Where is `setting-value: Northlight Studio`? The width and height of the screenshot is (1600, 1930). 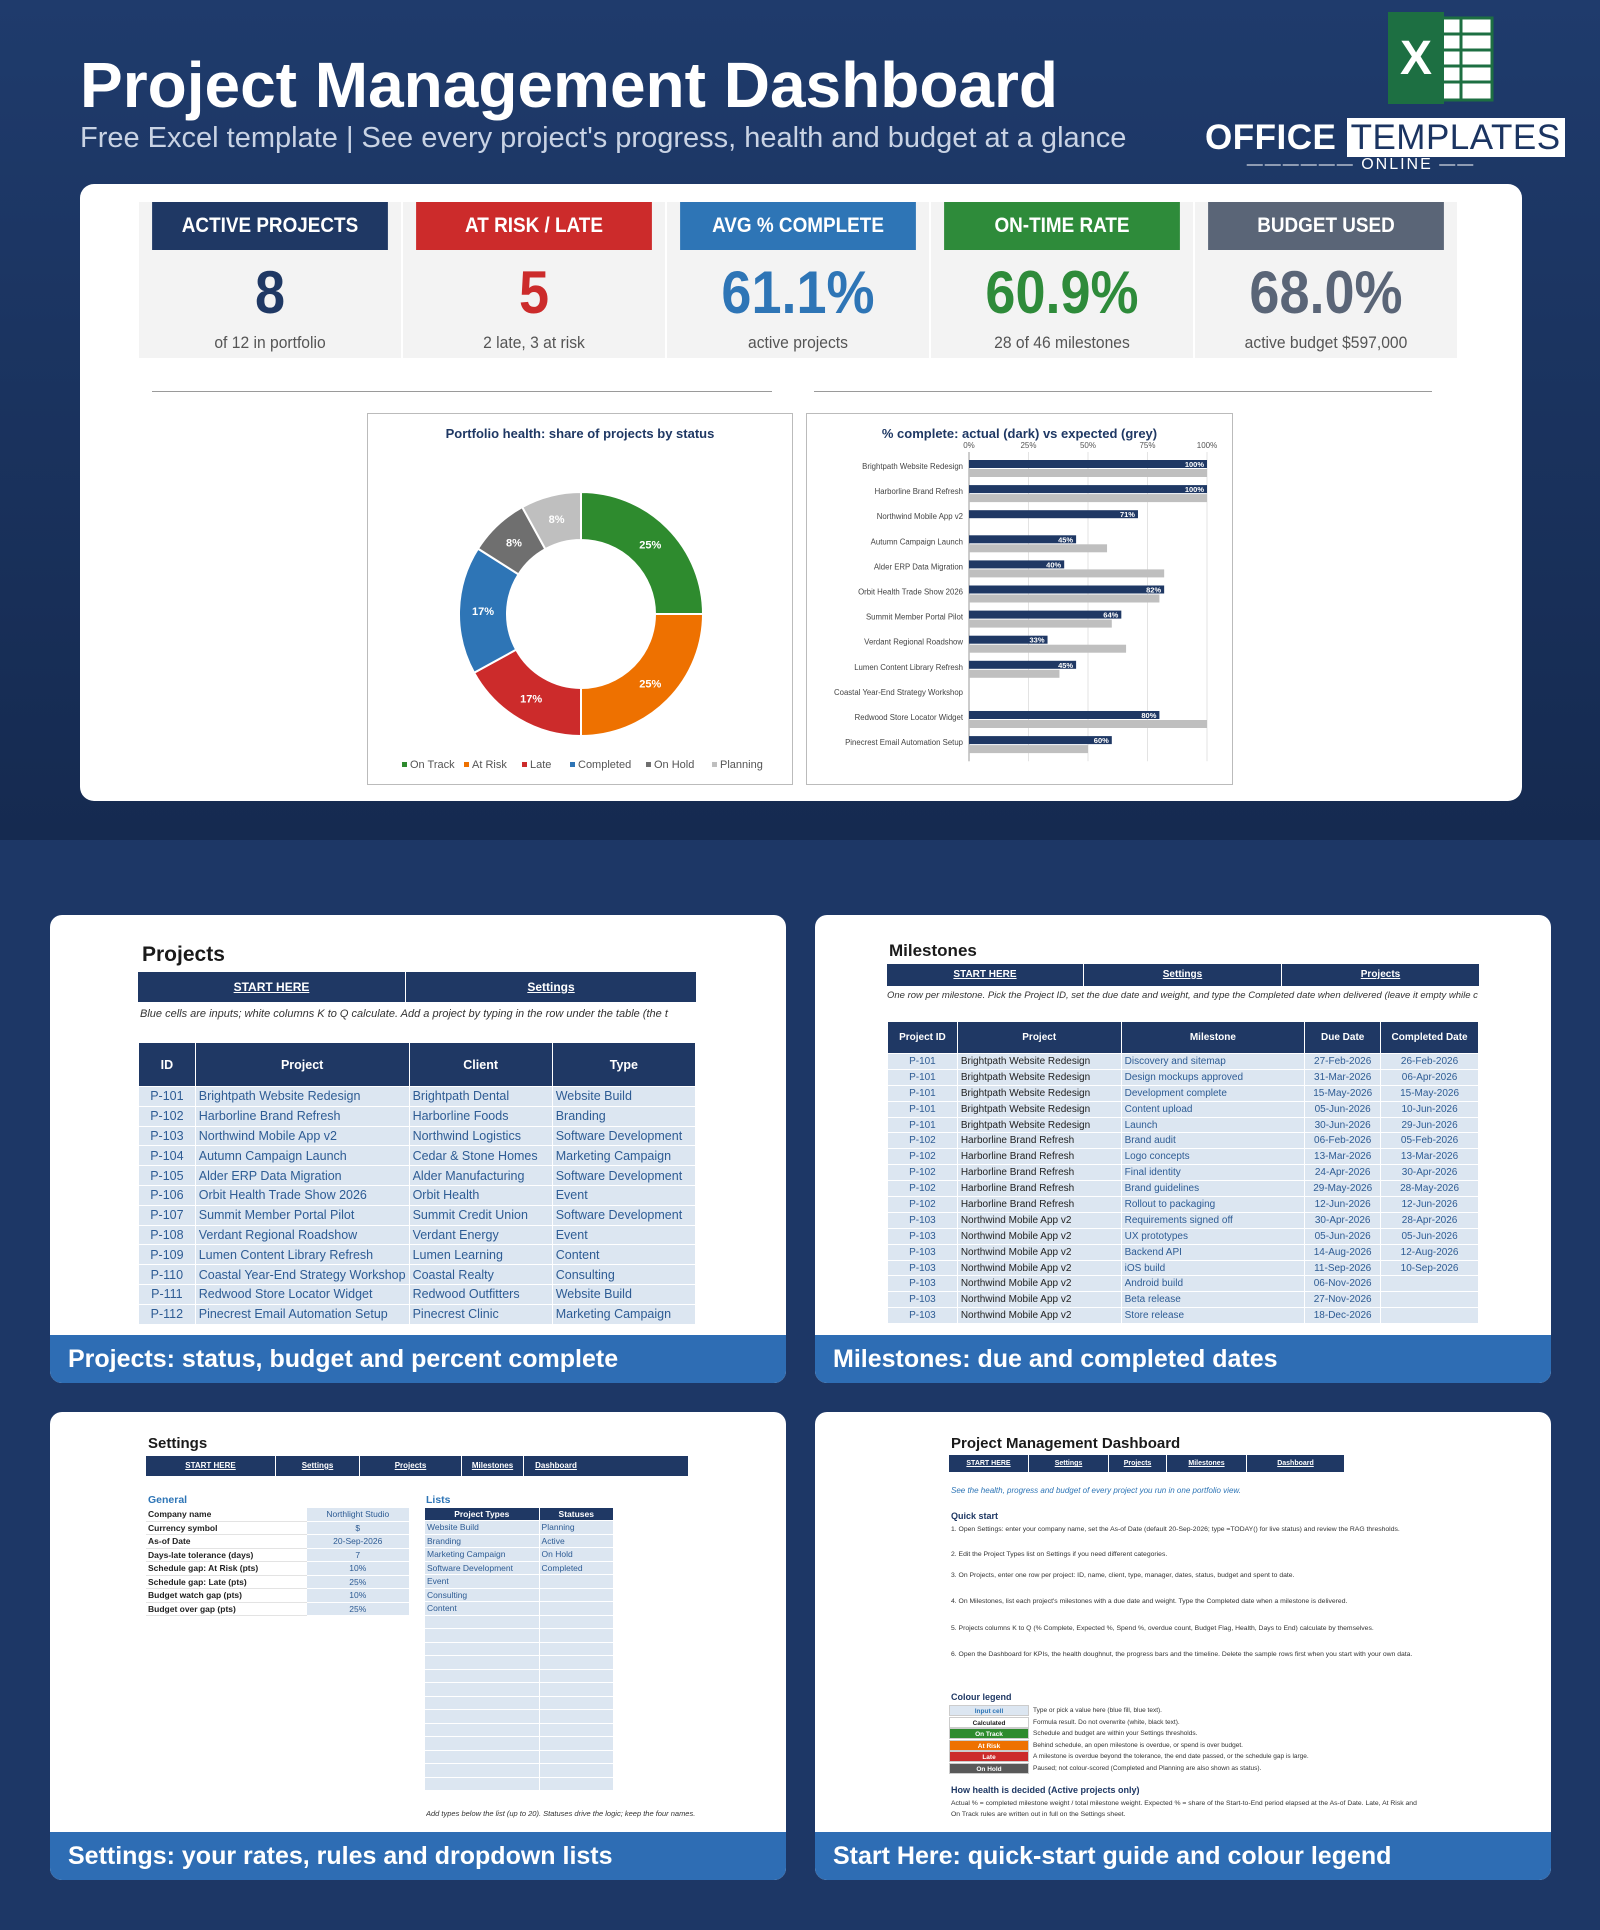
setting-value: Northlight Studio is located at coordinates (357, 1514).